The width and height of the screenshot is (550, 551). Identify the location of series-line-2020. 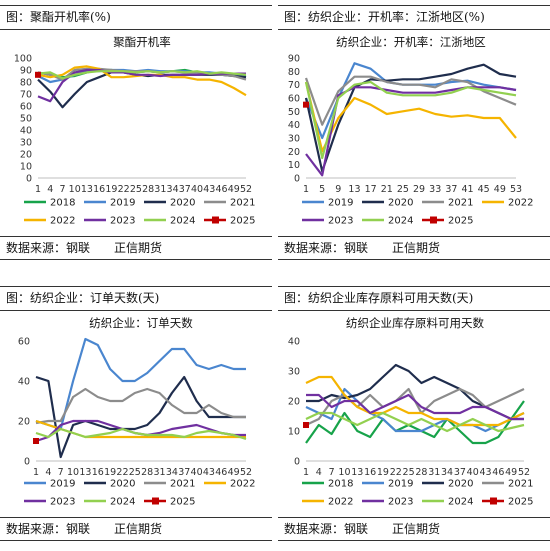
(410, 118).